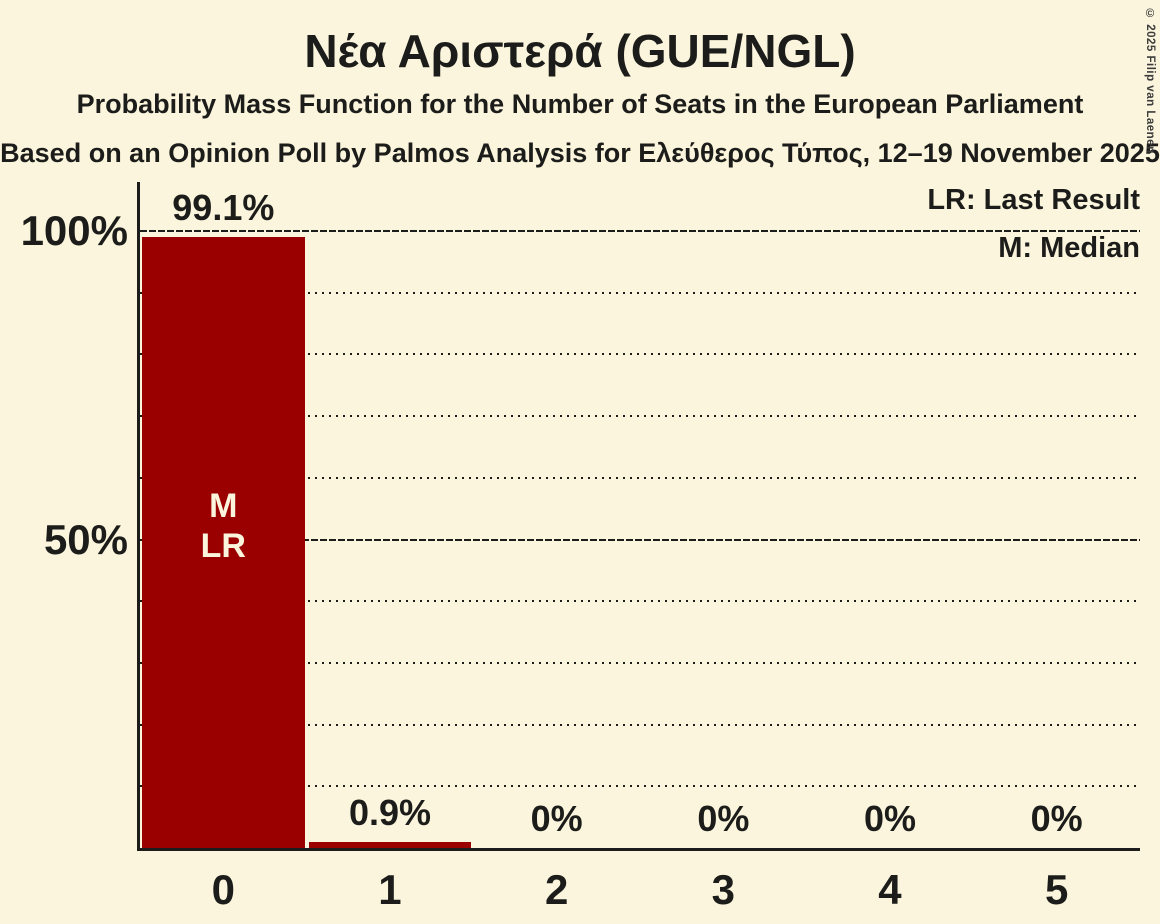 The height and width of the screenshot is (924, 1160). What do you see at coordinates (640, 662) in the screenshot?
I see `gridline-30pct` at bounding box center [640, 662].